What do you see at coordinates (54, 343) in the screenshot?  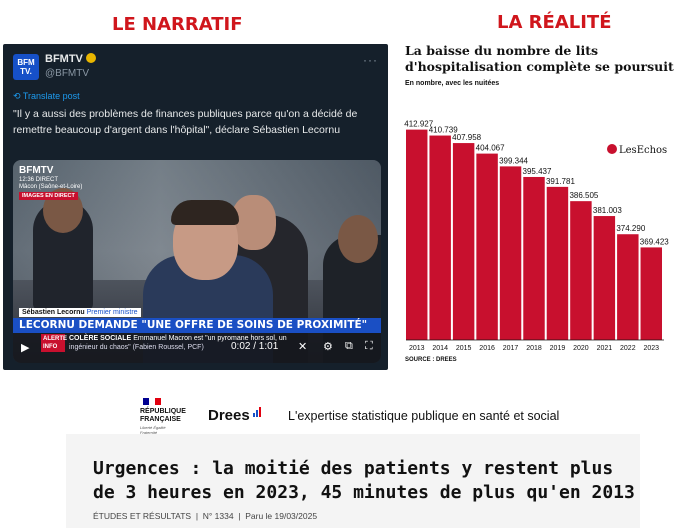 I see `alert-badge: ALERTE INFO` at bounding box center [54, 343].